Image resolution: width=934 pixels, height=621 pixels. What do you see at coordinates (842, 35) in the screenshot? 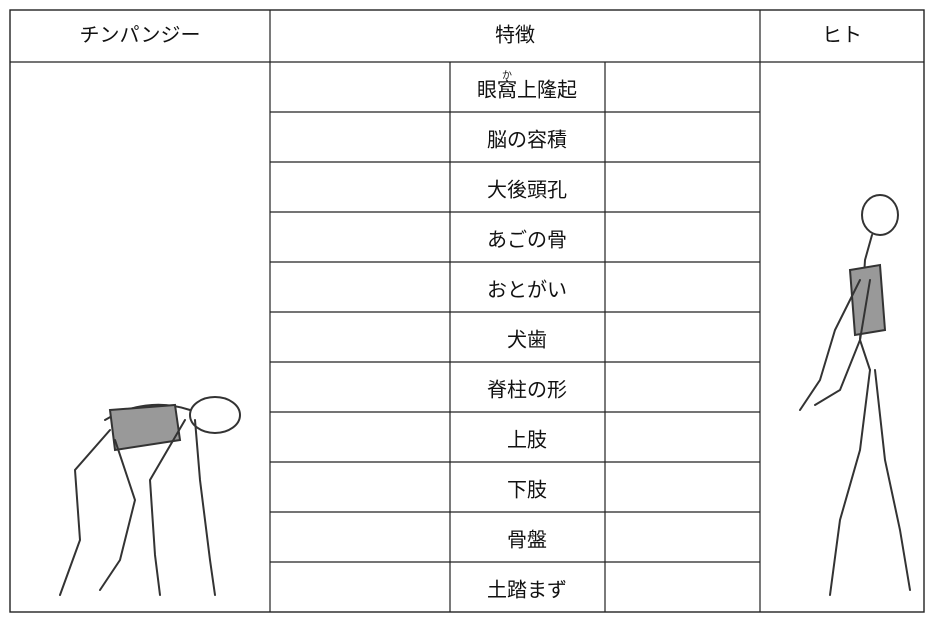
I see `header-right: ヒト` at bounding box center [842, 35].